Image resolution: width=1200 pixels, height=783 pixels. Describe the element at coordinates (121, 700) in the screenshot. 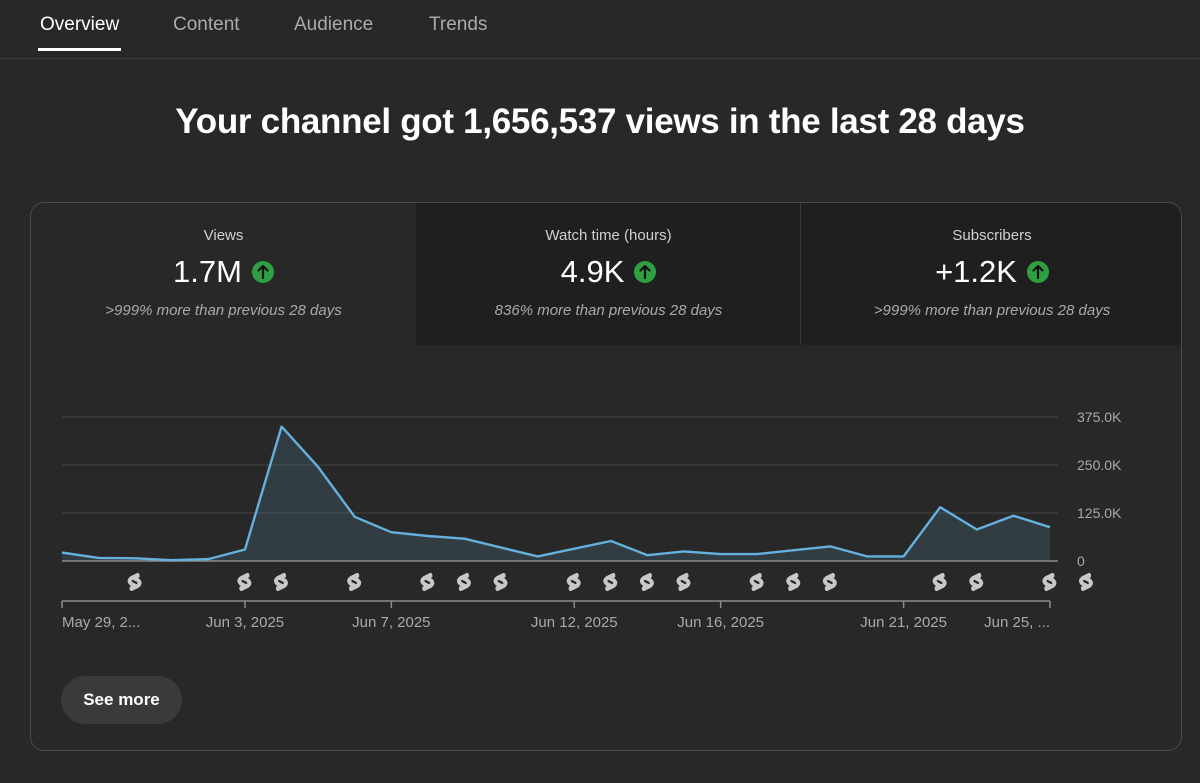

I see `see-more-button: See more` at that location.